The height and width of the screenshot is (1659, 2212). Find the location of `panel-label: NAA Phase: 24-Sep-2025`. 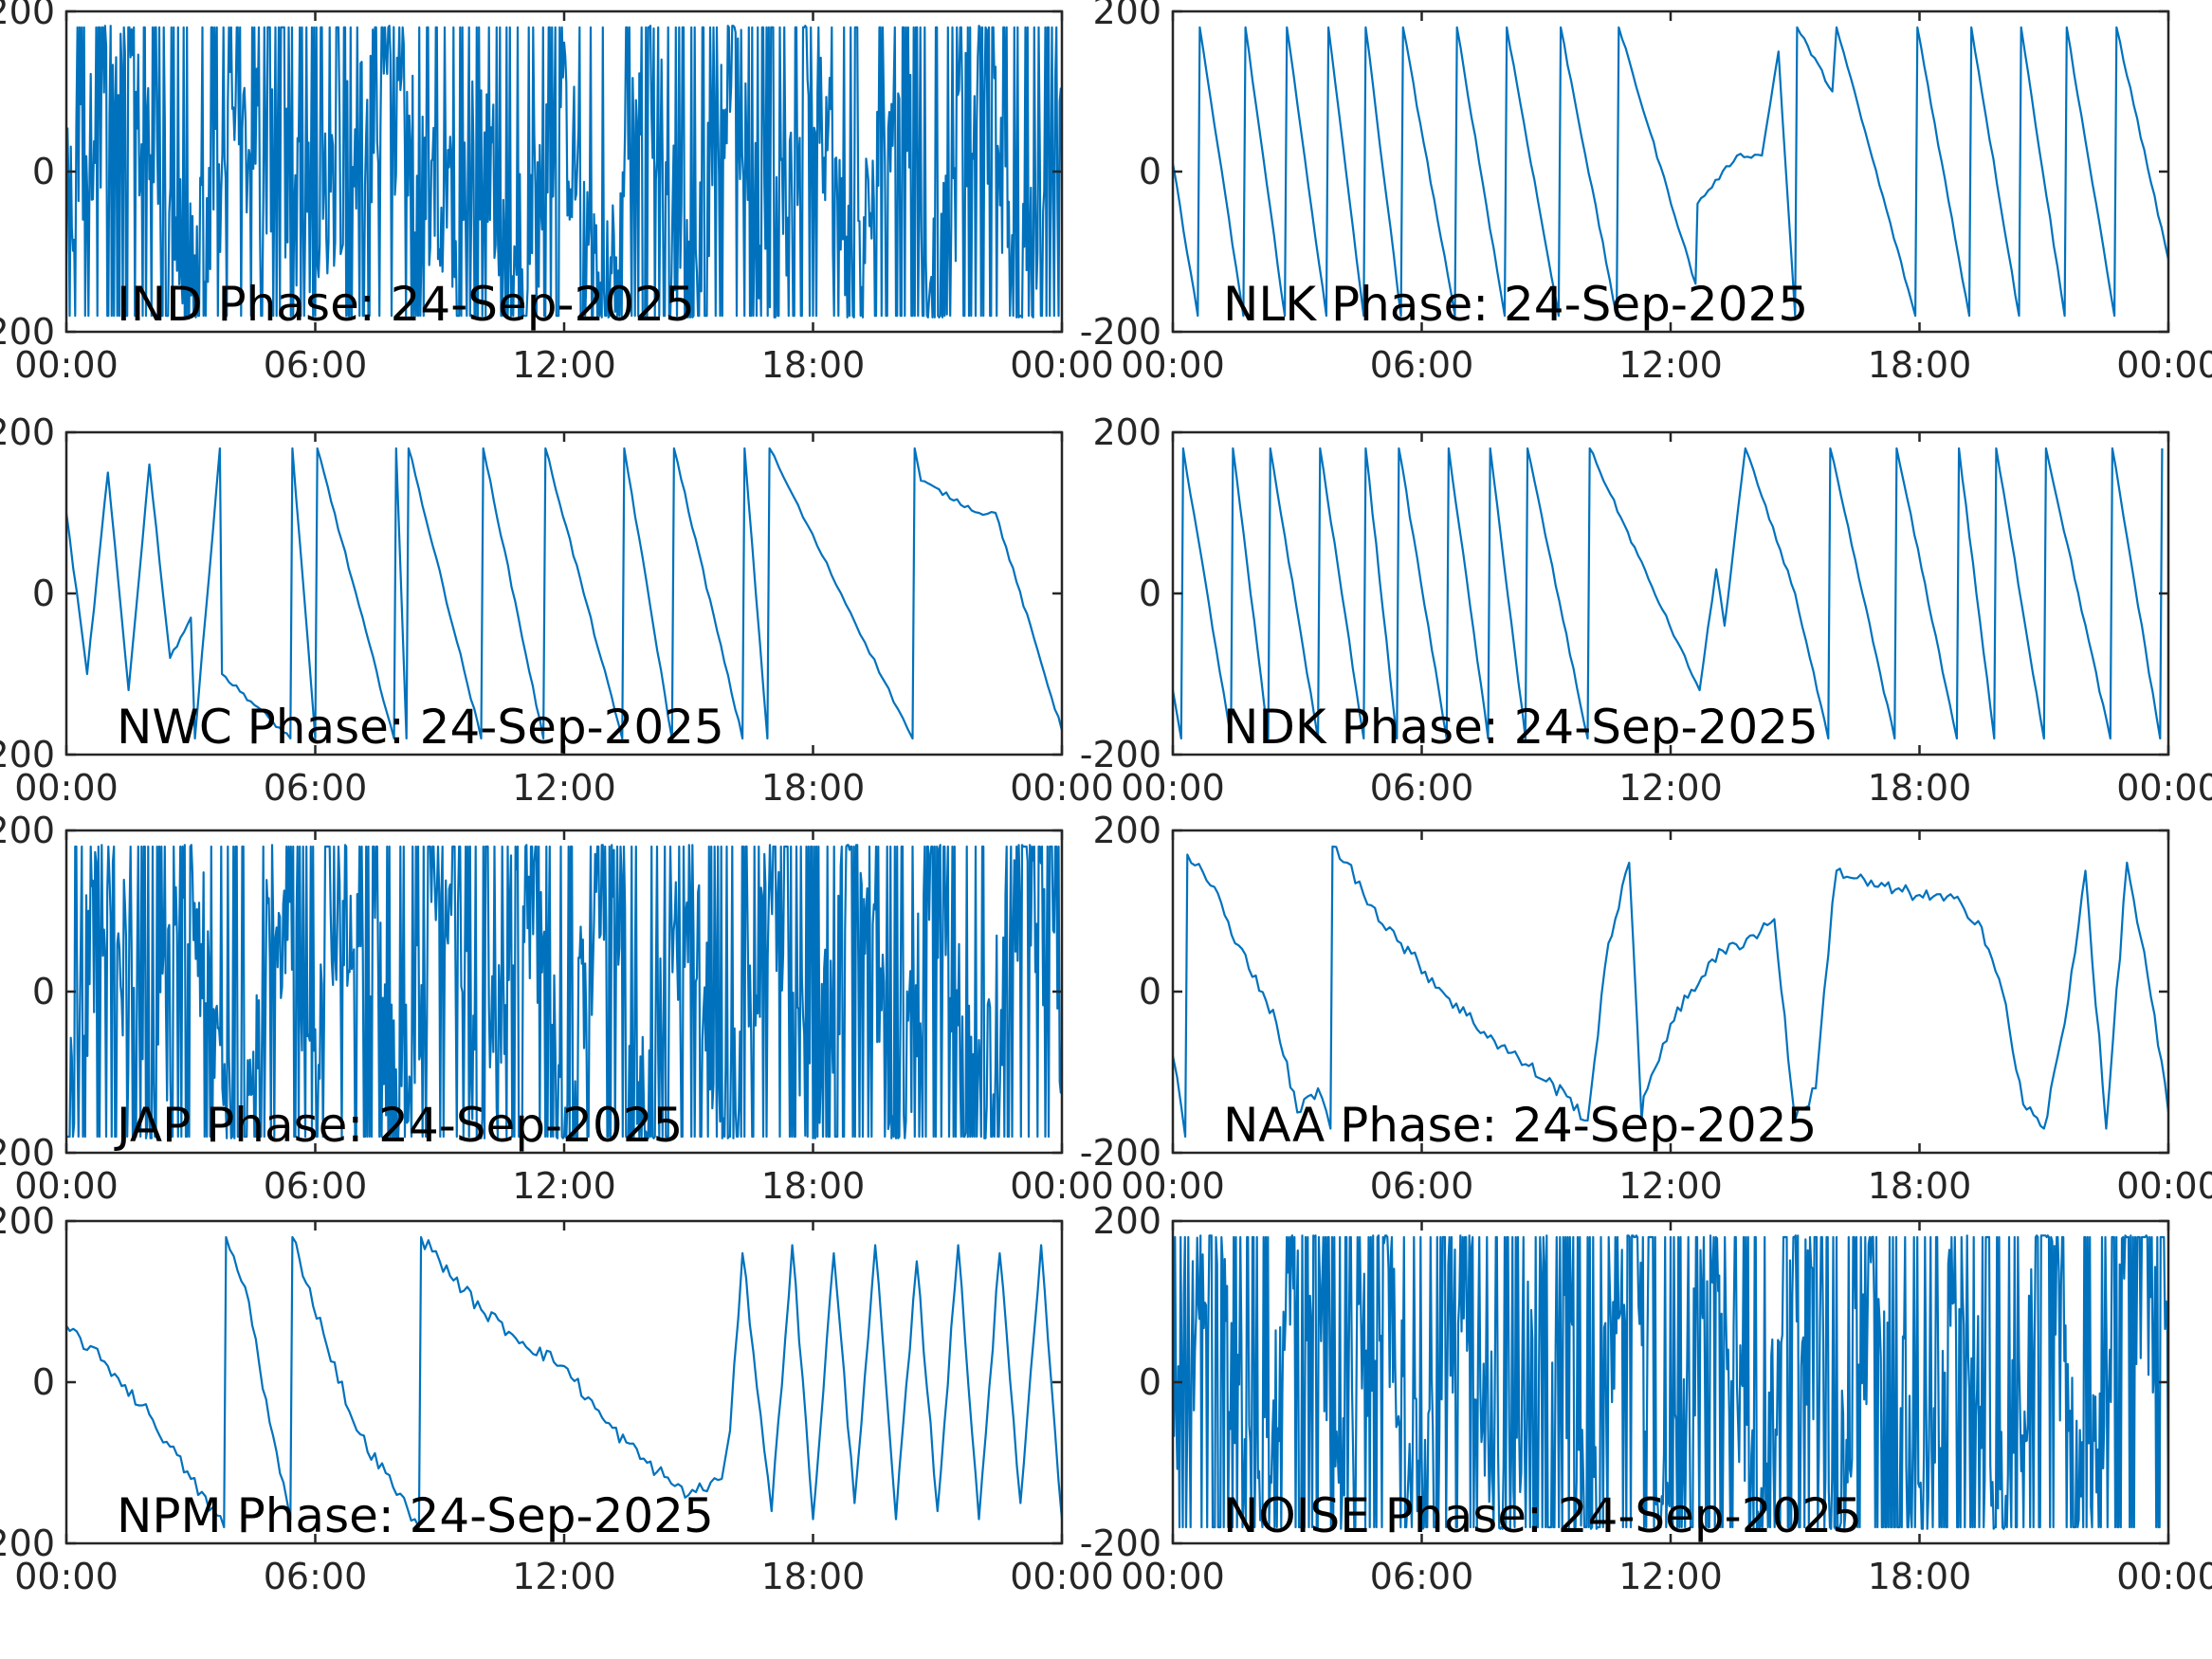

panel-label: NAA Phase: 24-Sep-2025 is located at coordinates (1520, 1125).